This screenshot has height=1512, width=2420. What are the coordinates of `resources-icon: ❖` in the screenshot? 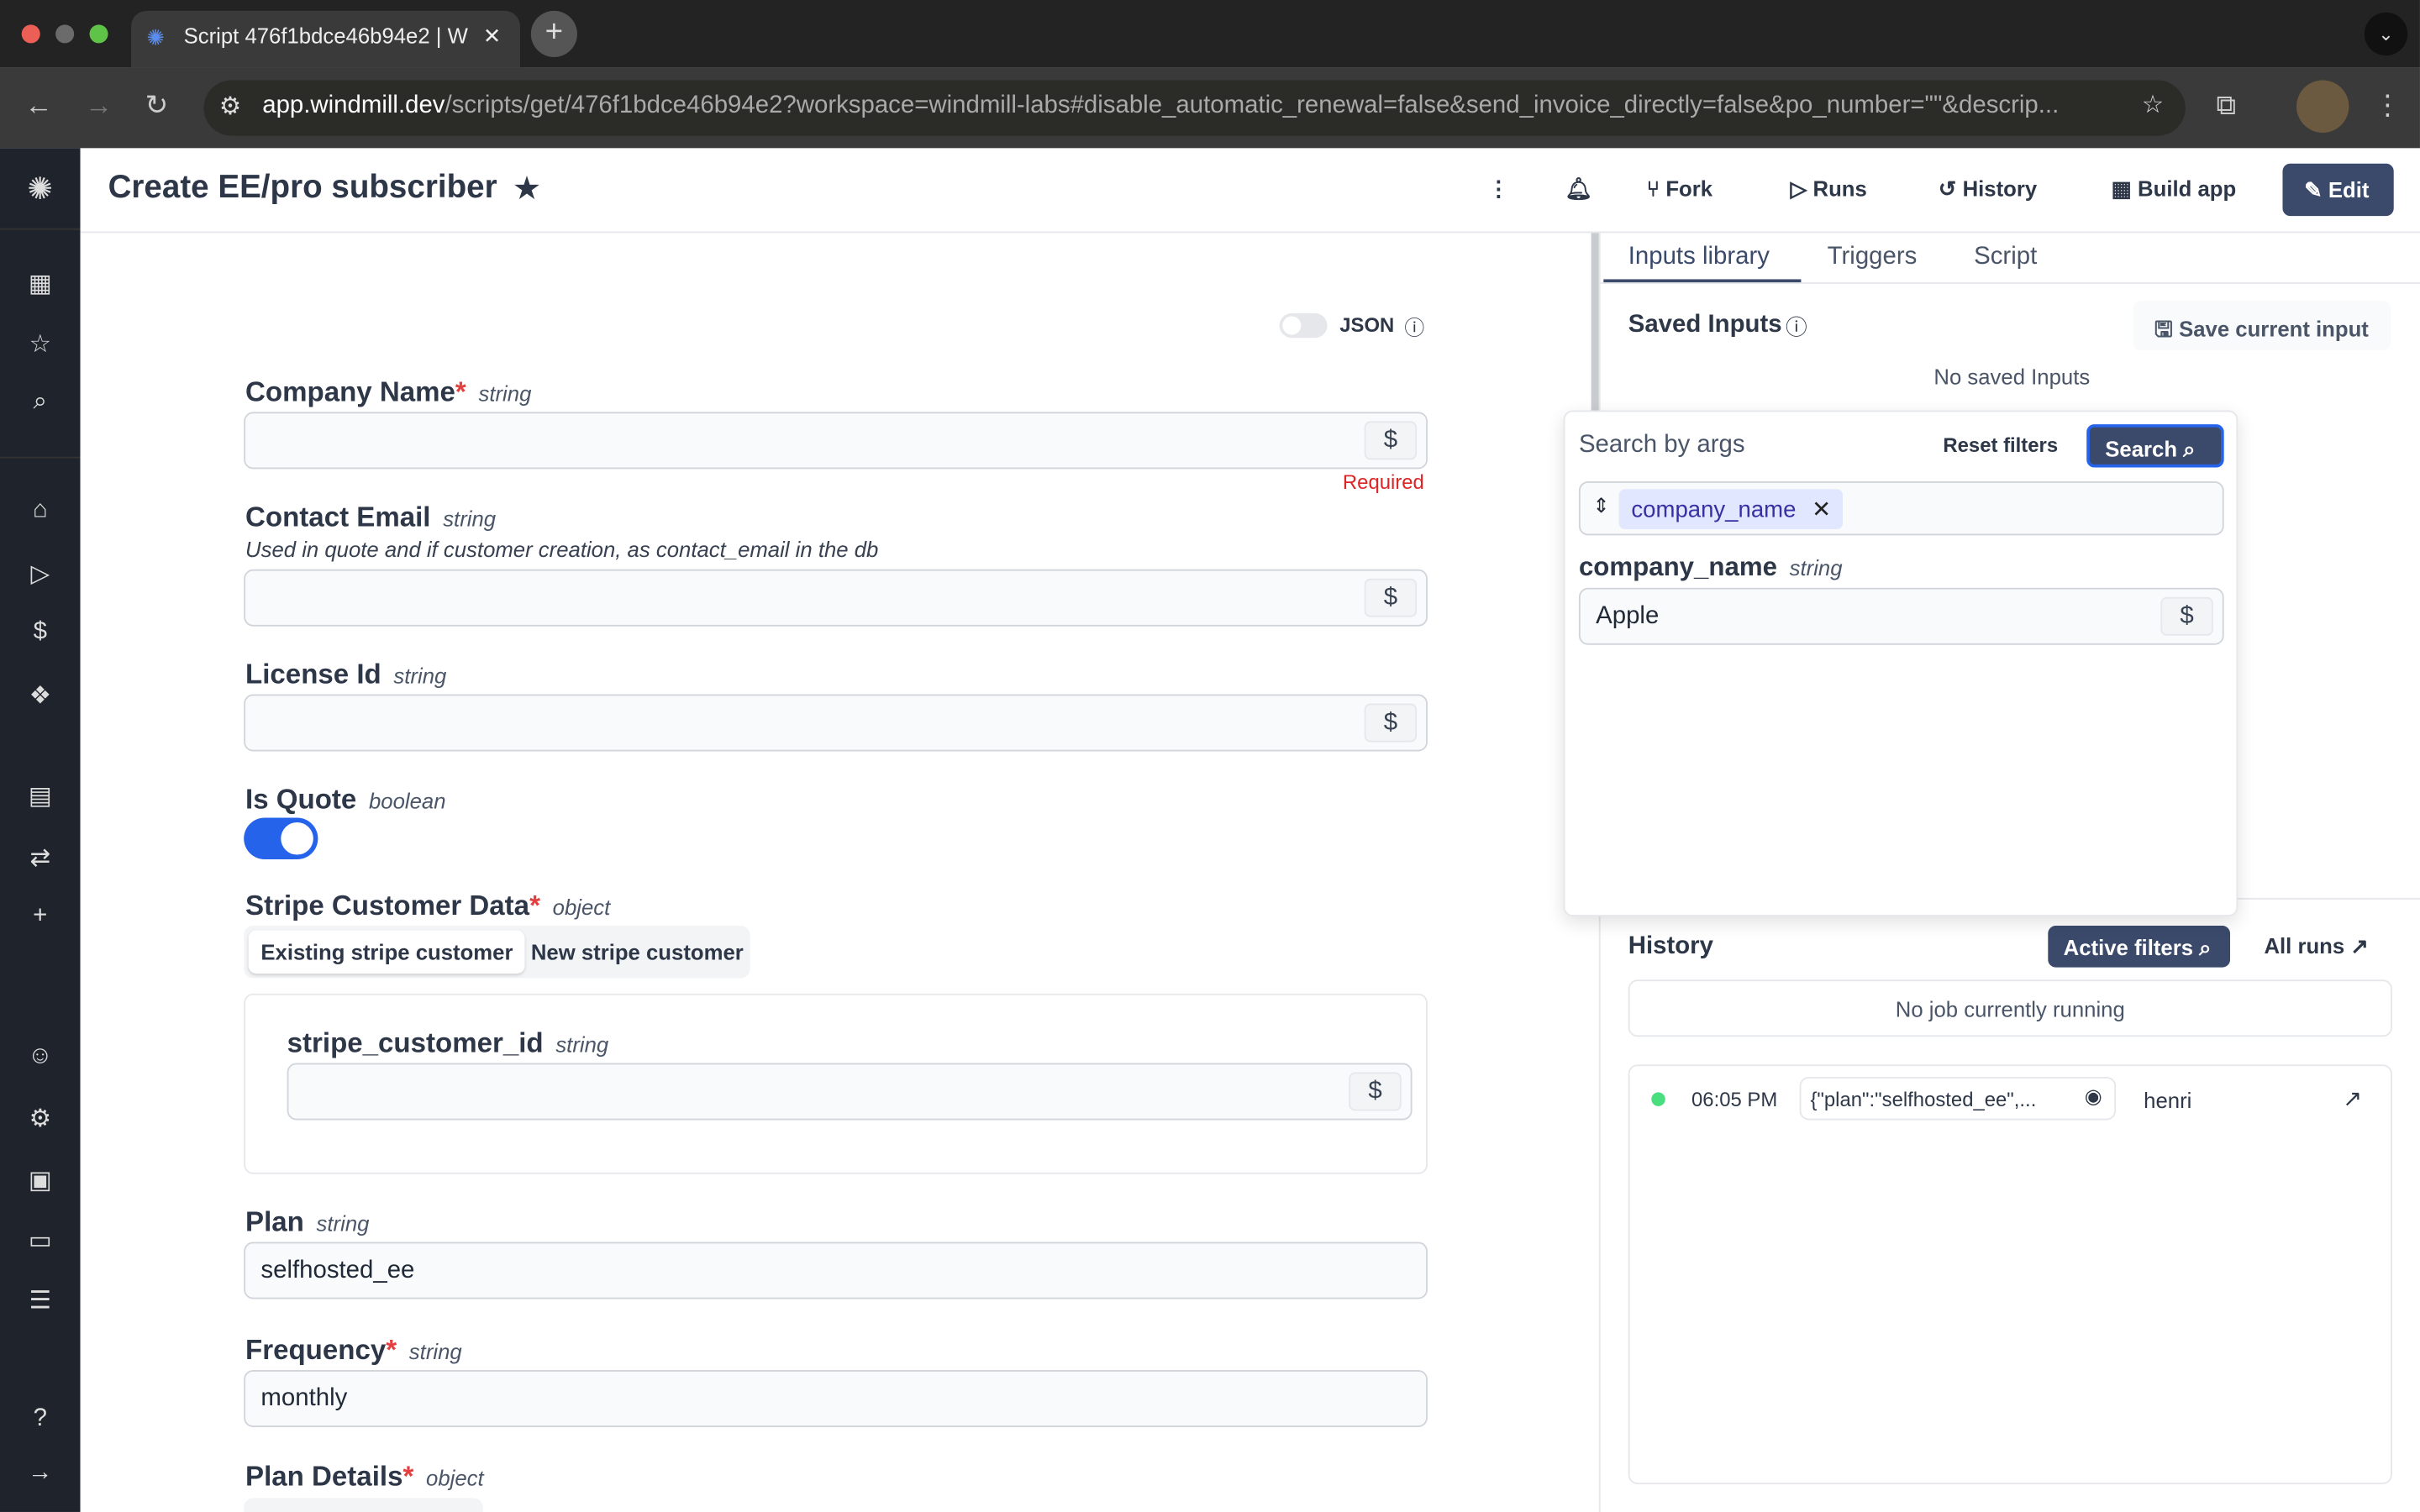 It's located at (40, 696).